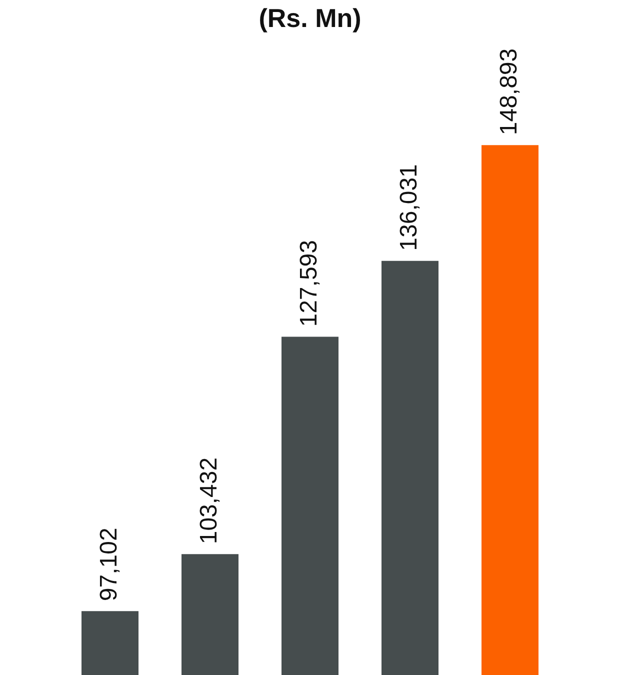  What do you see at coordinates (409, 207) in the screenshot?
I see `data-label: 136,031` at bounding box center [409, 207].